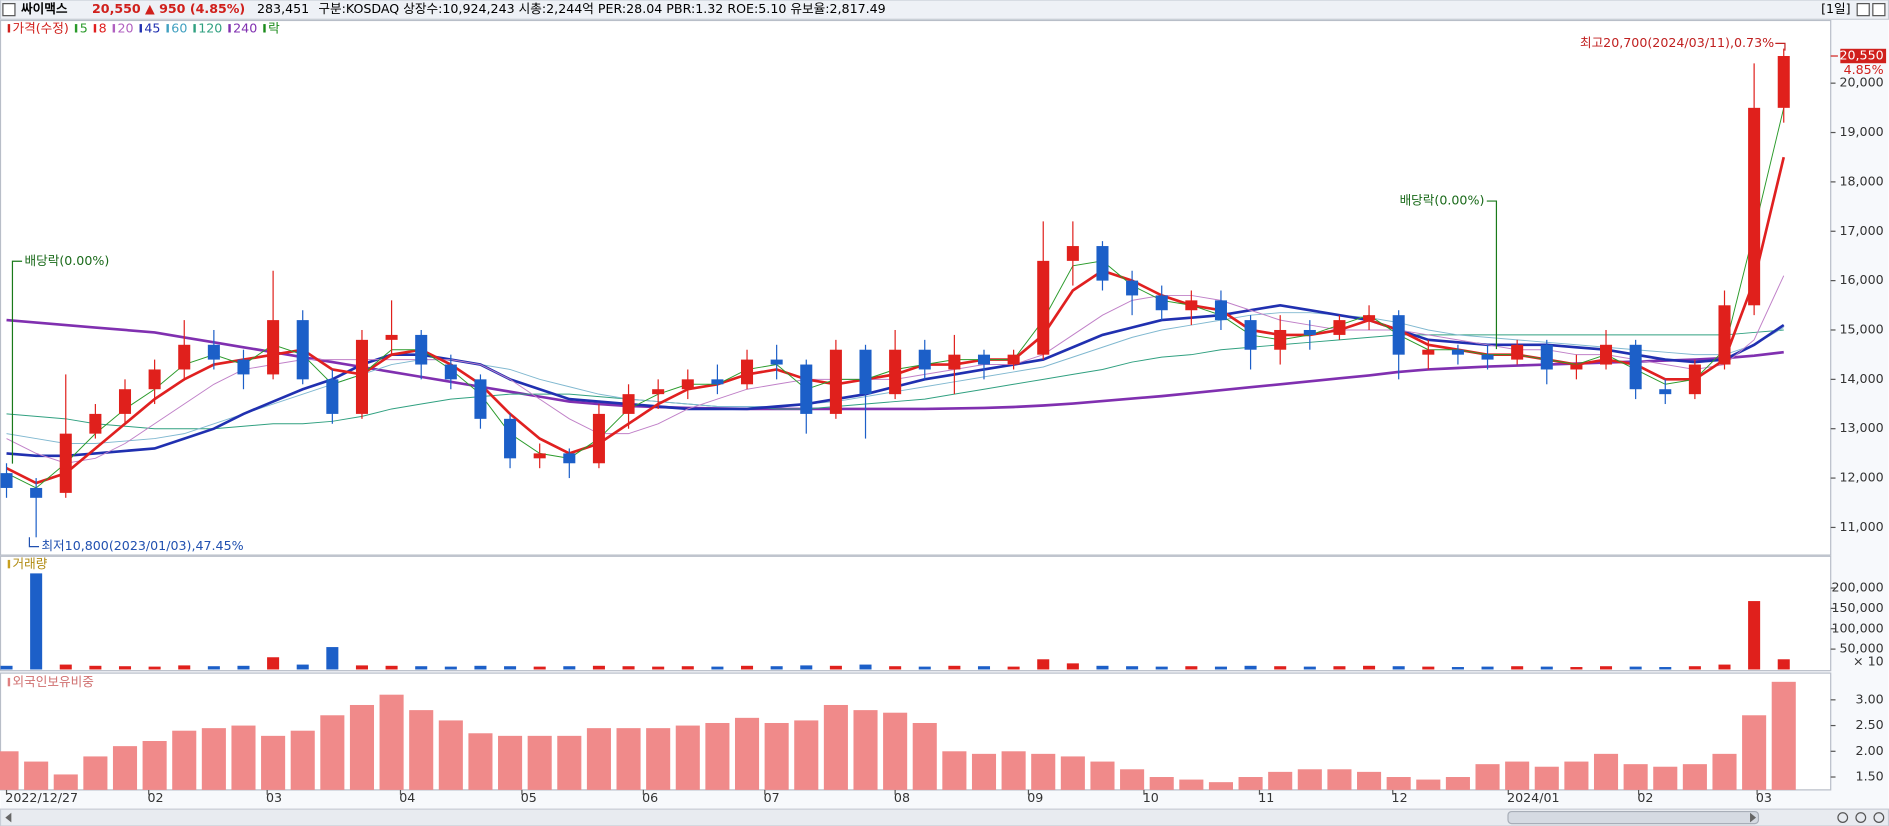 This screenshot has height=826, width=1889. I want to click on zoom-reset, so click(1879, 817).